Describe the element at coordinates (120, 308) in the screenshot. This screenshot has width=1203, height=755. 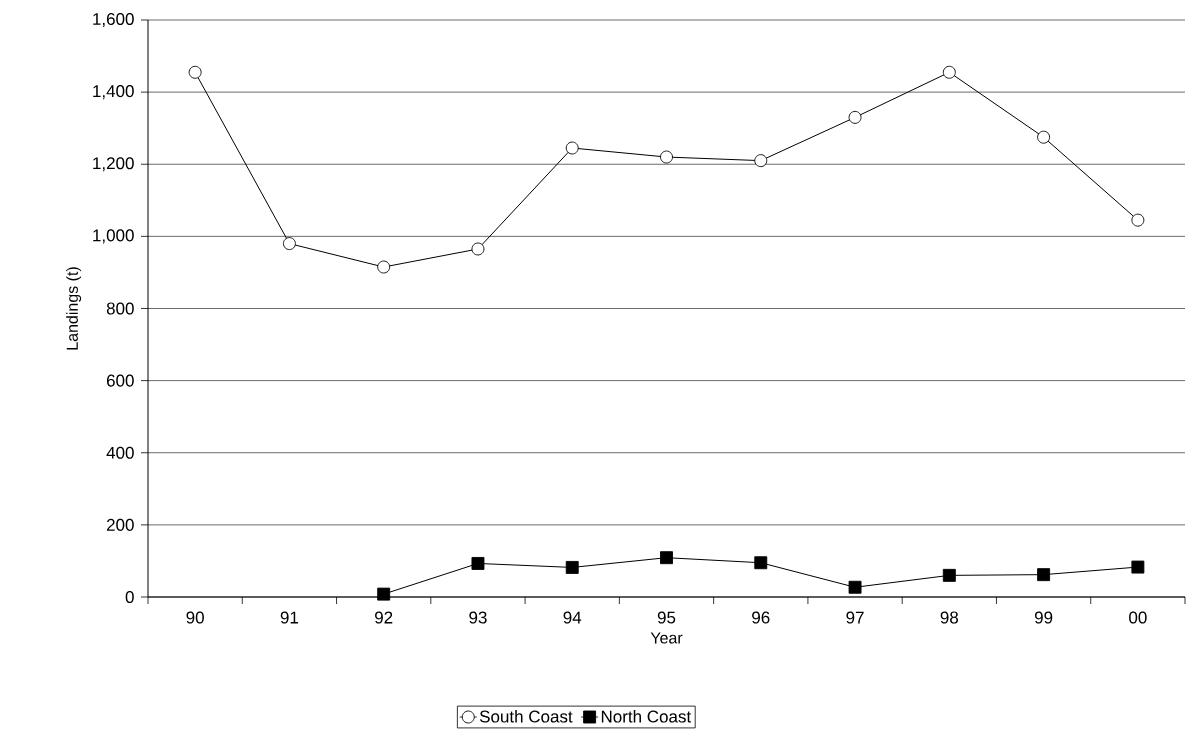
I see `y-tick-label: 800` at that location.